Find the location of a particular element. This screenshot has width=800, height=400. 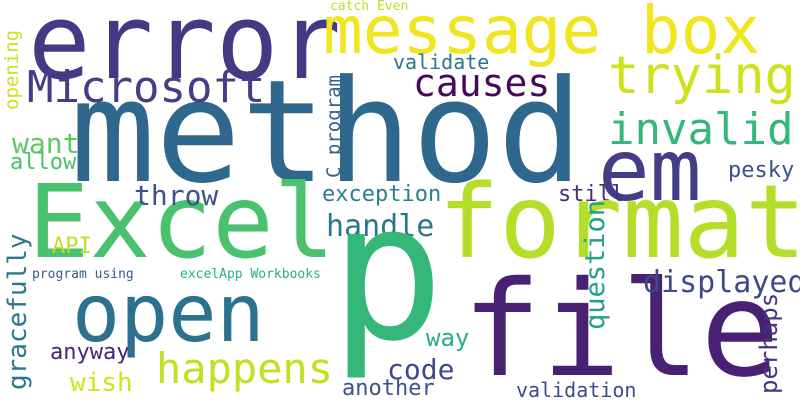

word-code: code is located at coordinates (421, 369).